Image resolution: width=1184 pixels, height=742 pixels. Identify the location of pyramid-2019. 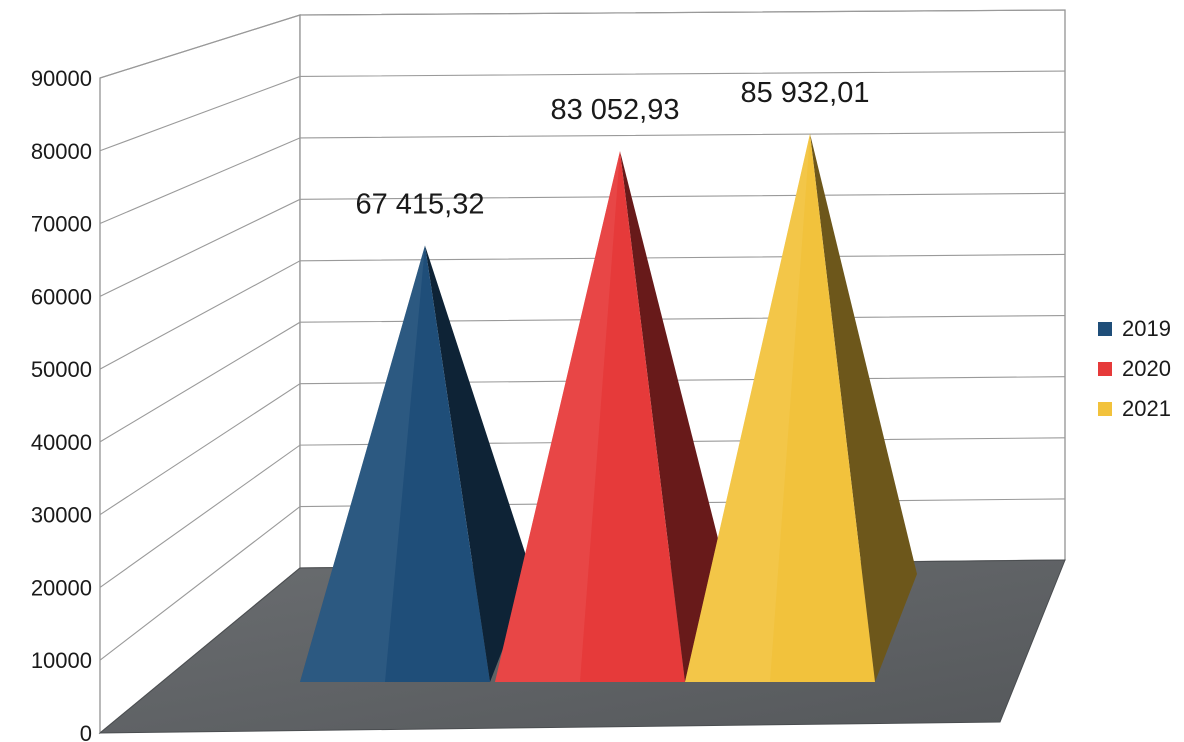
(416, 463).